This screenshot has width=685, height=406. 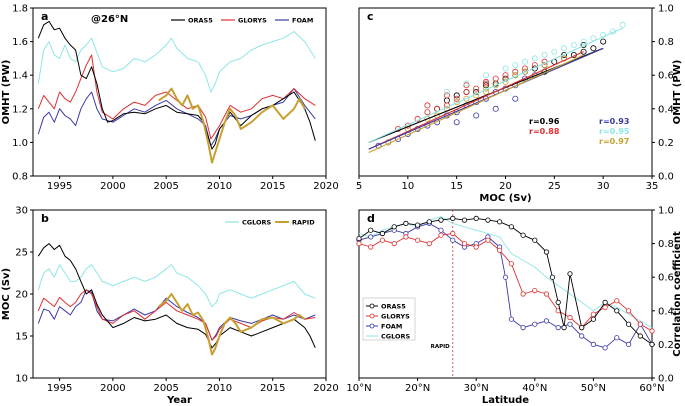 What do you see at coordinates (257, 223) in the screenshot?
I see `legend-label-cglors: CGLORS` at bounding box center [257, 223].